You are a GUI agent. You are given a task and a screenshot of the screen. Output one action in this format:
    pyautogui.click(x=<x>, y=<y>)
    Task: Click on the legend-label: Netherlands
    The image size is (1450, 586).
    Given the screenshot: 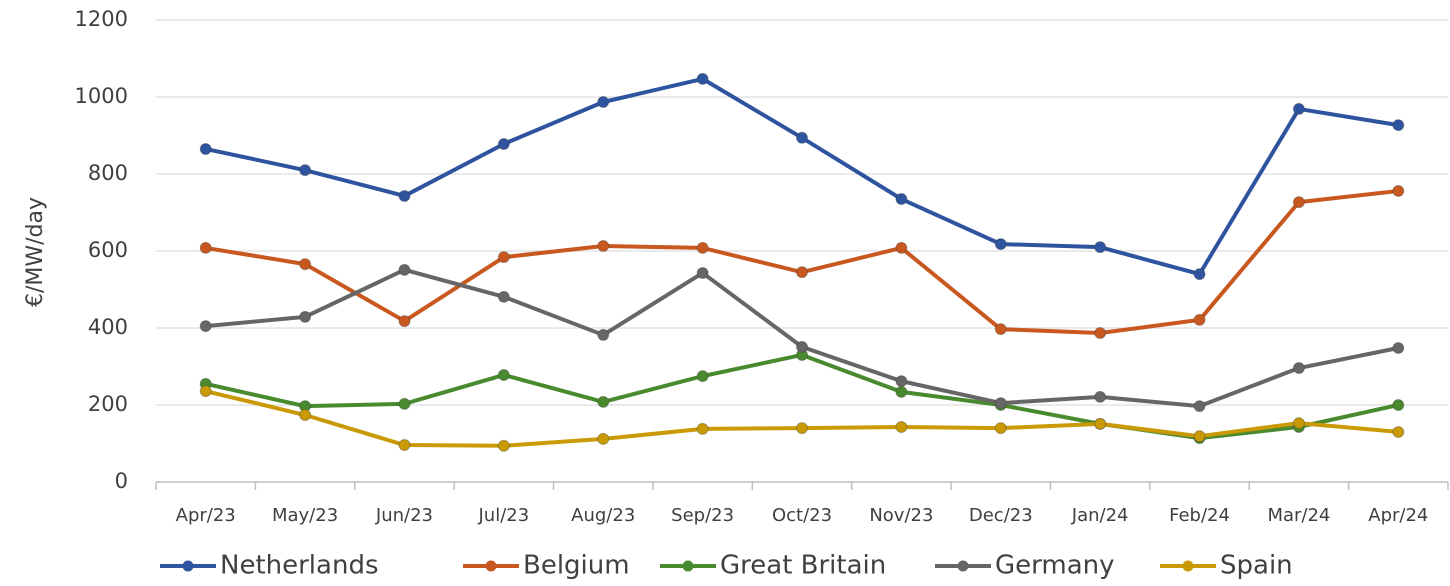 What is the action you would take?
    pyautogui.click(x=299, y=566)
    